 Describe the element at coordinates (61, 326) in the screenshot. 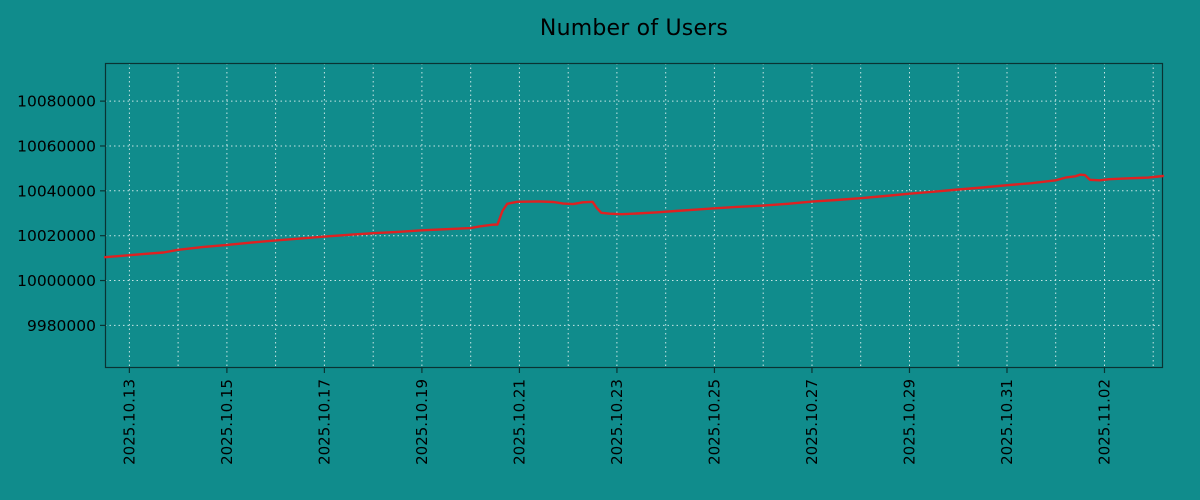

I see `y-tick-label: 9980000` at that location.